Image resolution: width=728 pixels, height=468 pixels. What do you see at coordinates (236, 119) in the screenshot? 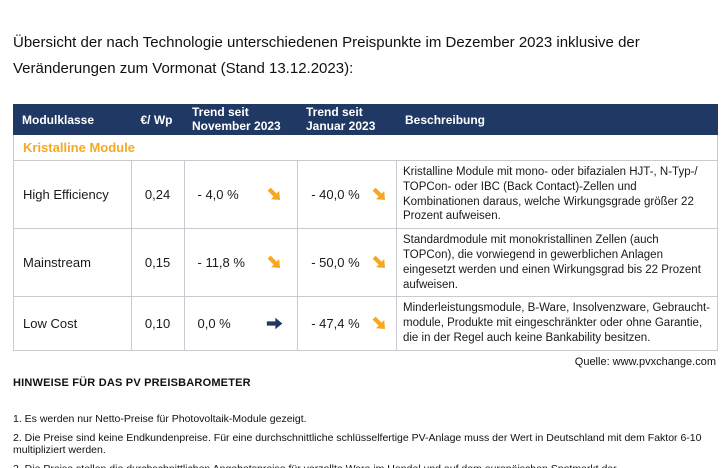
I see `header-trend-november: Trend seit November 2023` at bounding box center [236, 119].